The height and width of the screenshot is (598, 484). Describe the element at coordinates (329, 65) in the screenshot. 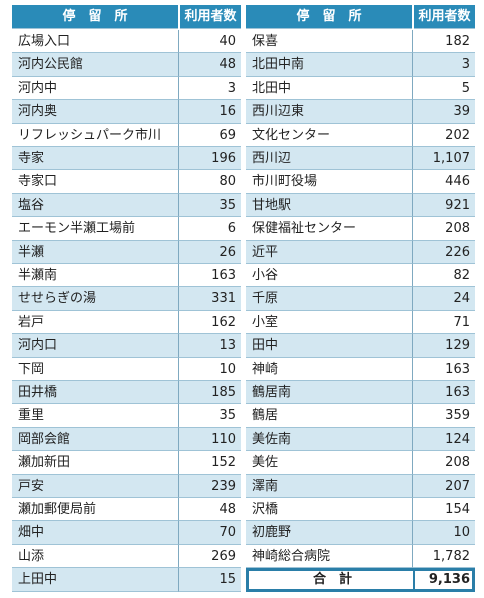

I see `stop-name: 北田中南` at that location.